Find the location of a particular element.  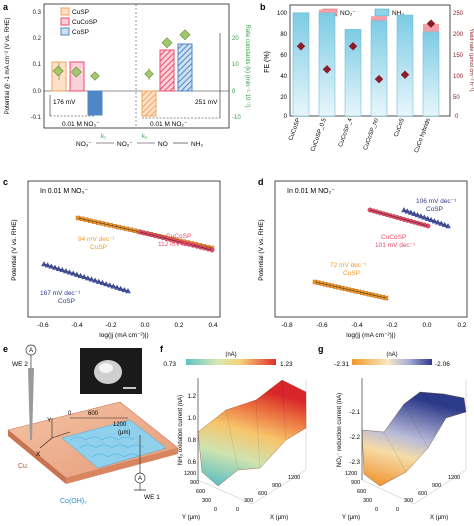

we2-label: WE 2 is located at coordinates (20, 364).